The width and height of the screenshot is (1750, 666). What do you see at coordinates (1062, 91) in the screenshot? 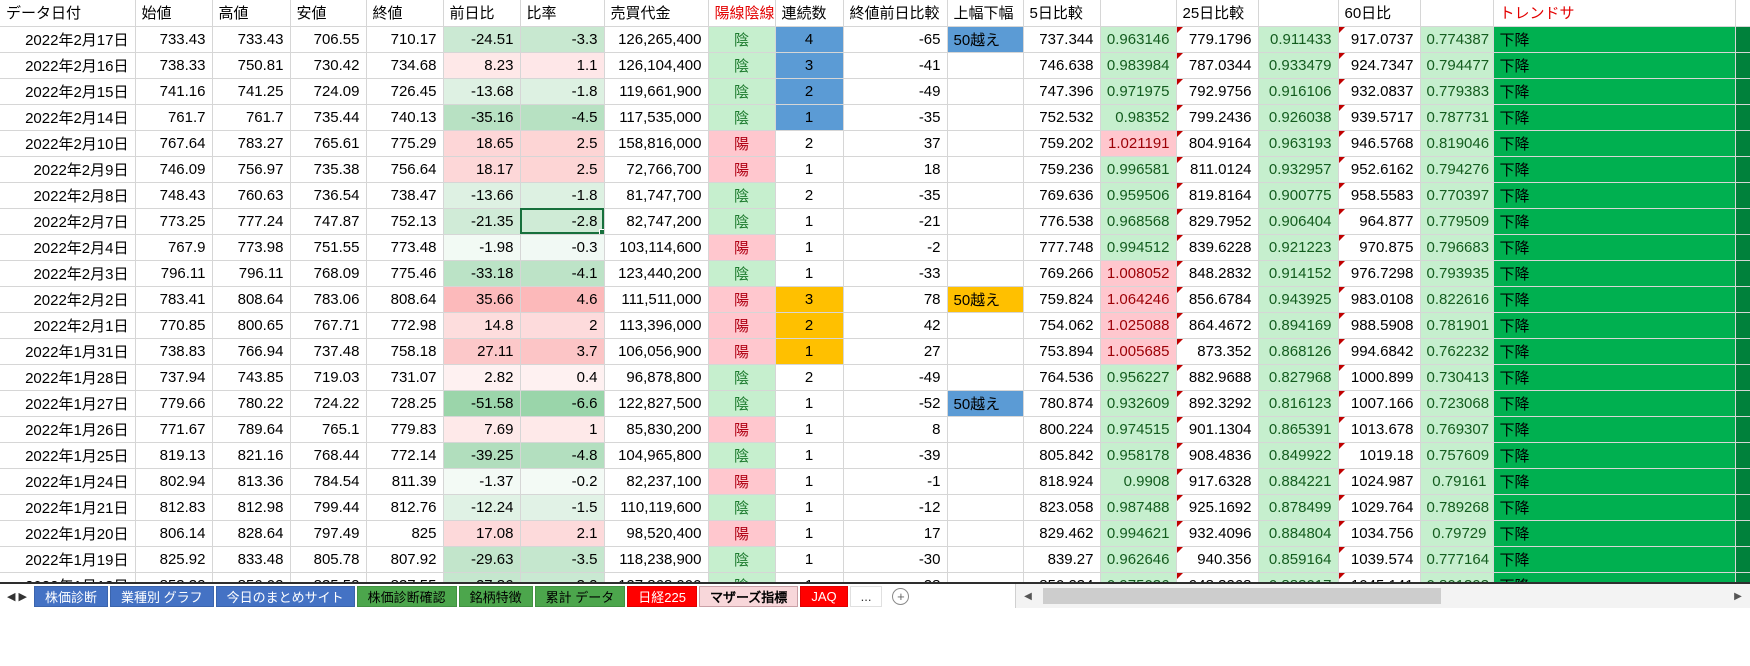
I see `cell-d5: 747.396` at bounding box center [1062, 91].